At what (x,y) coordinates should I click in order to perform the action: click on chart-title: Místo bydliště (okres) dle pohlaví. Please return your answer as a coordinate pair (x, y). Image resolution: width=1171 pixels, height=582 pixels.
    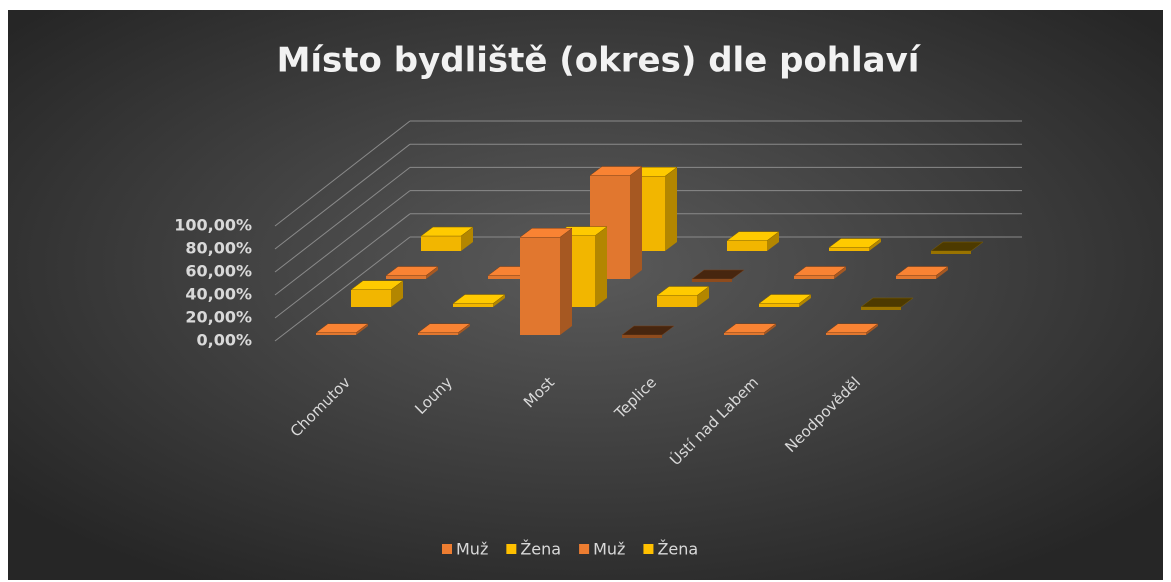
    Looking at the image, I should click on (599, 61).